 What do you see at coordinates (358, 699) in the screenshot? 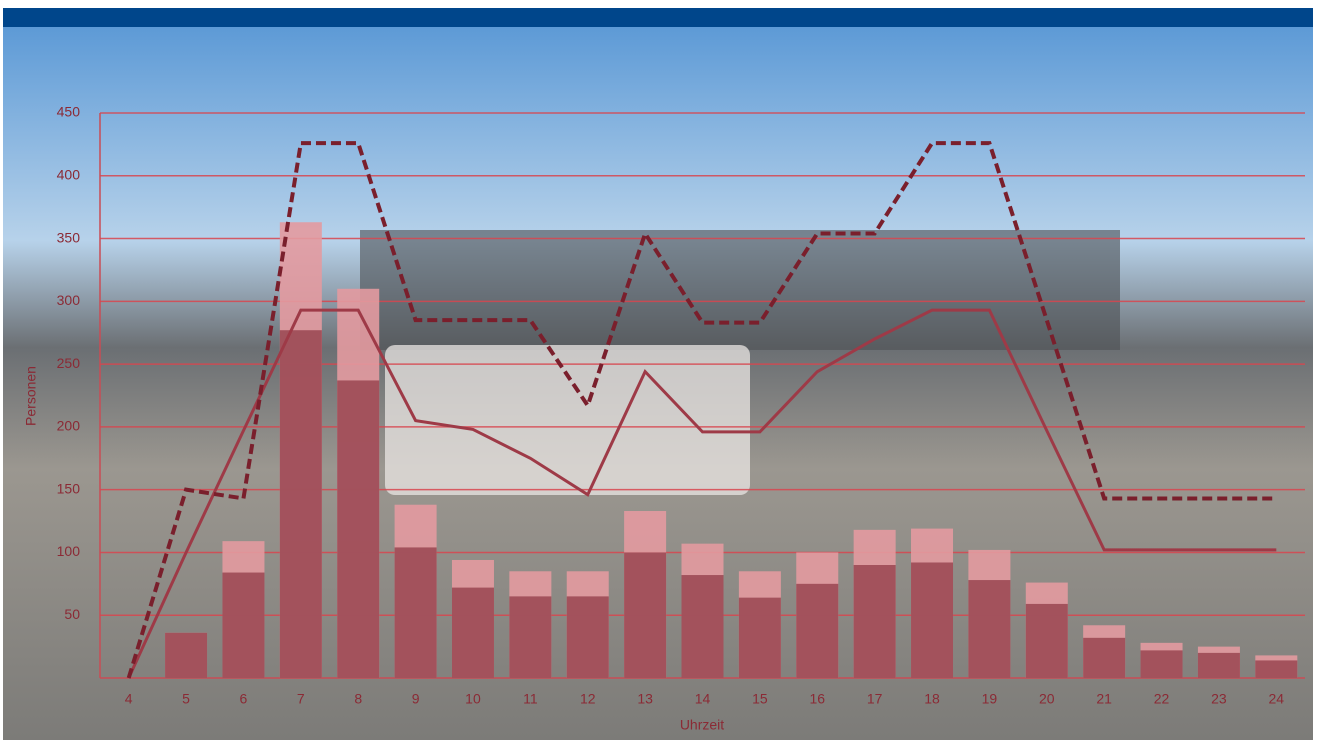
I see `x-tick-label: 8` at bounding box center [358, 699].